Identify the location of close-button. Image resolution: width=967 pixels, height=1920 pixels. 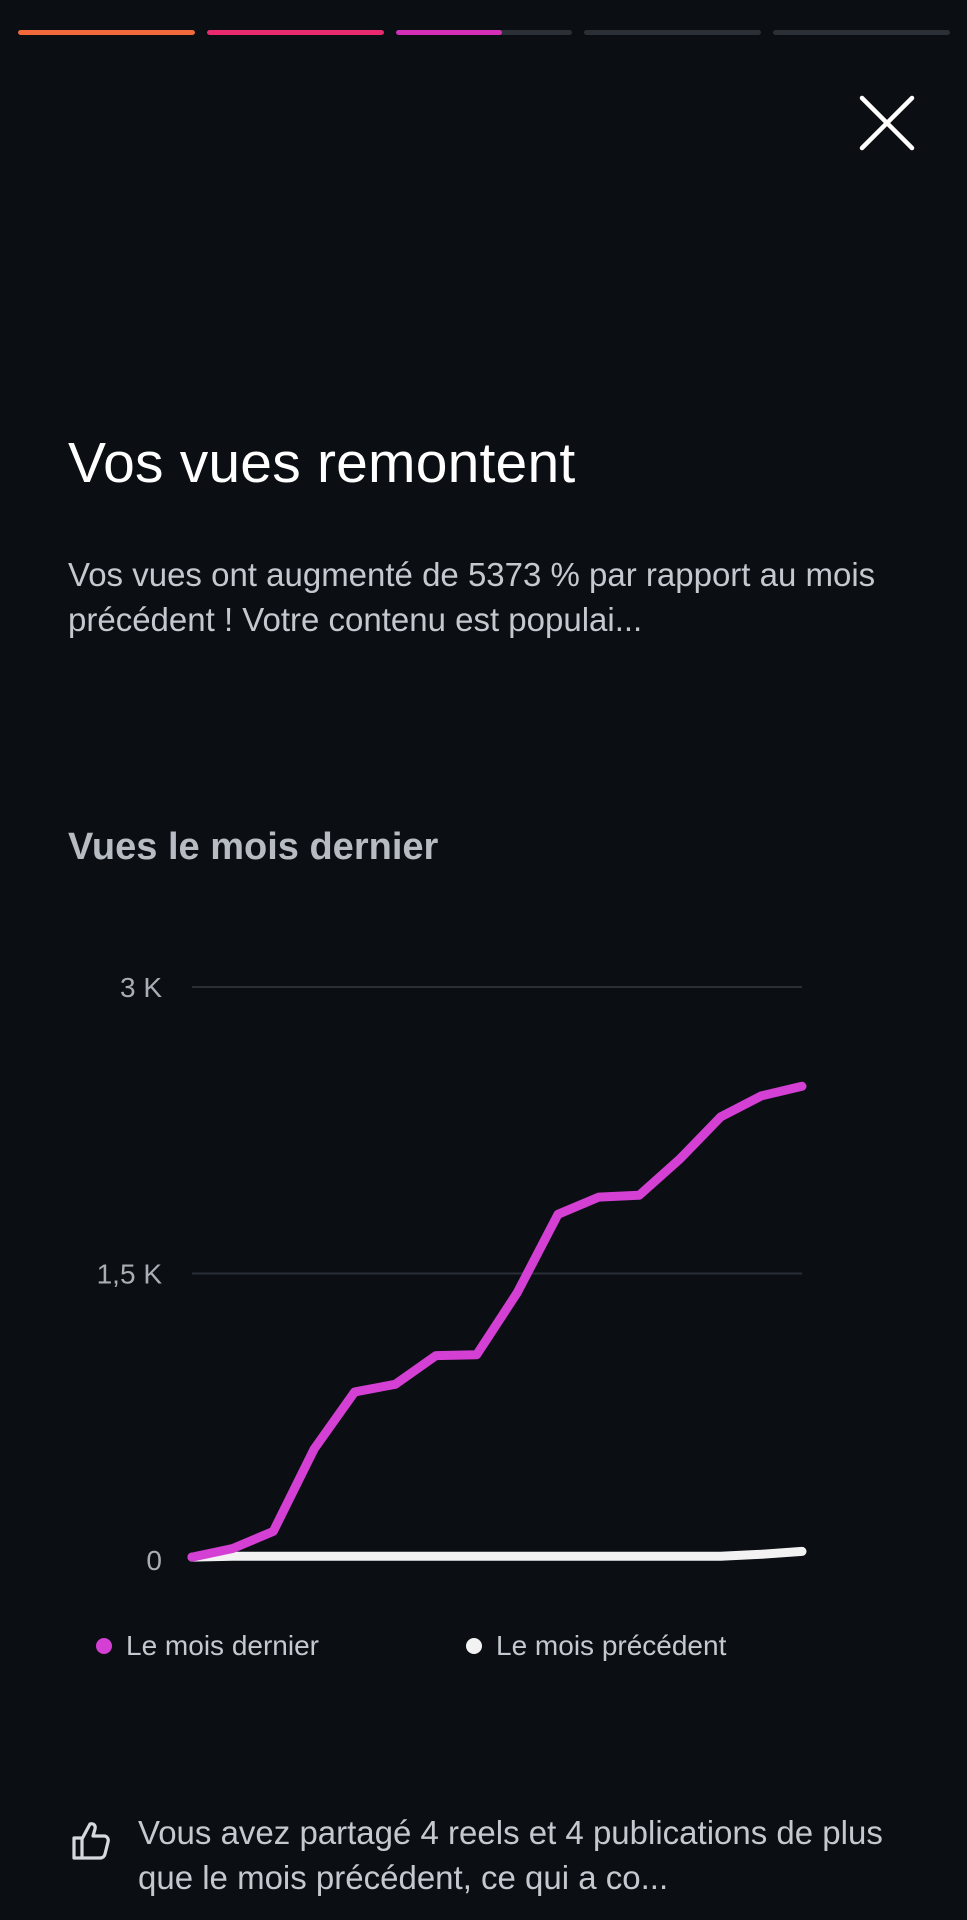
(887, 123).